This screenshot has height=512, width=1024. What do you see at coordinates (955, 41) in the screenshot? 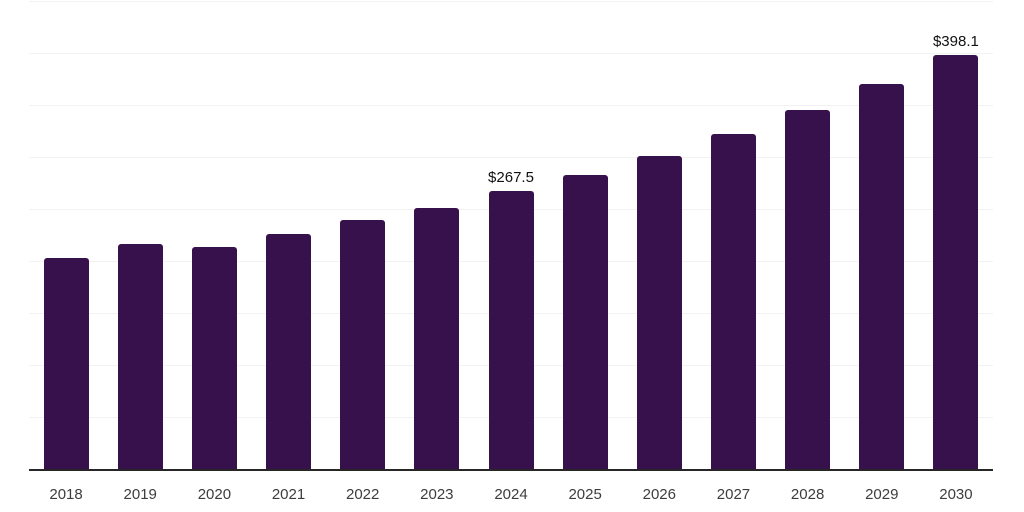
I see `bar-value-label-2030: $398.1` at bounding box center [955, 41].